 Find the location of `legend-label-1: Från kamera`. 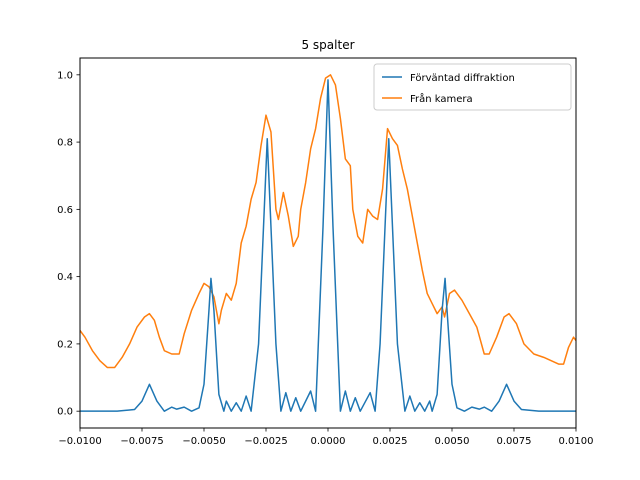

legend-label-1: Från kamera is located at coordinates (441, 98).